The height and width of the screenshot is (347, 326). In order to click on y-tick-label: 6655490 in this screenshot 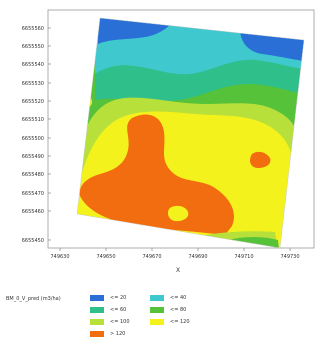, I will do `click(33, 157)`.